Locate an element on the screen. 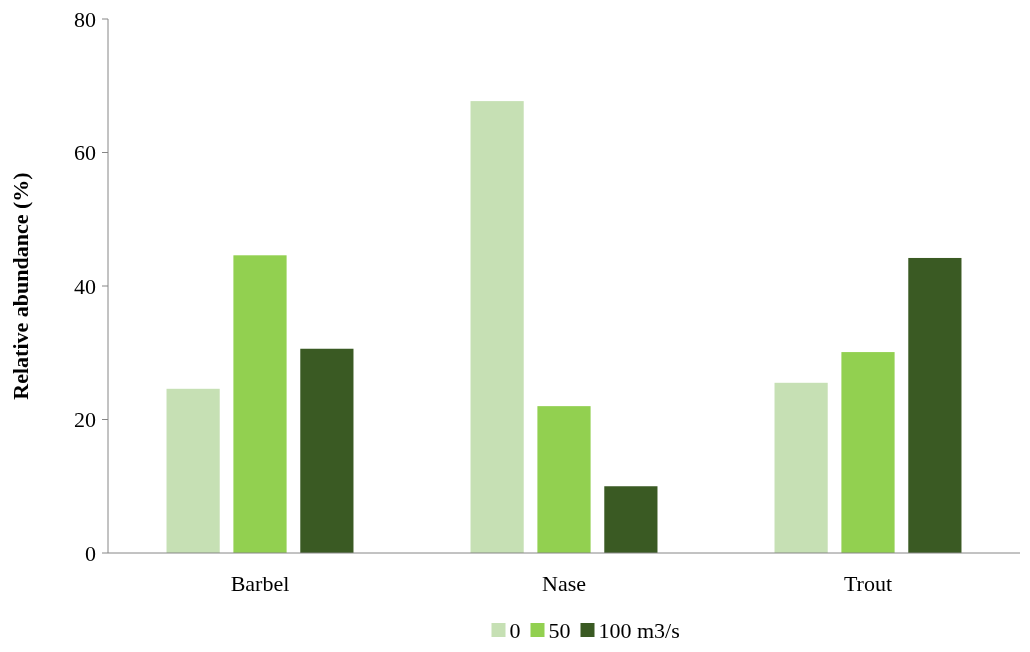 The image size is (1030, 652). x-tick-label: Trout is located at coordinates (868, 583).